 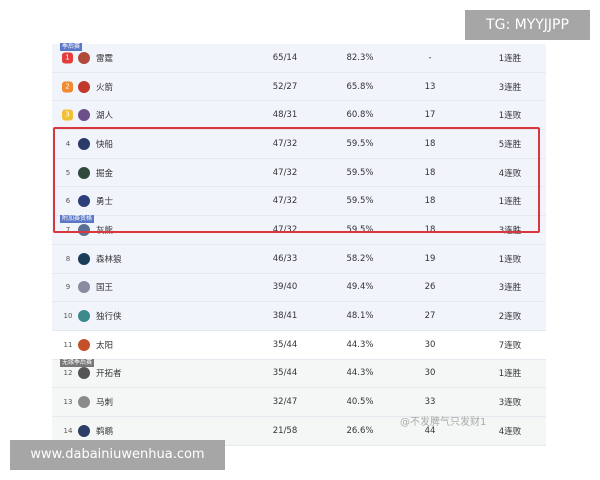 What do you see at coordinates (109, 374) in the screenshot?
I see `team-name: 开拓者` at bounding box center [109, 374].